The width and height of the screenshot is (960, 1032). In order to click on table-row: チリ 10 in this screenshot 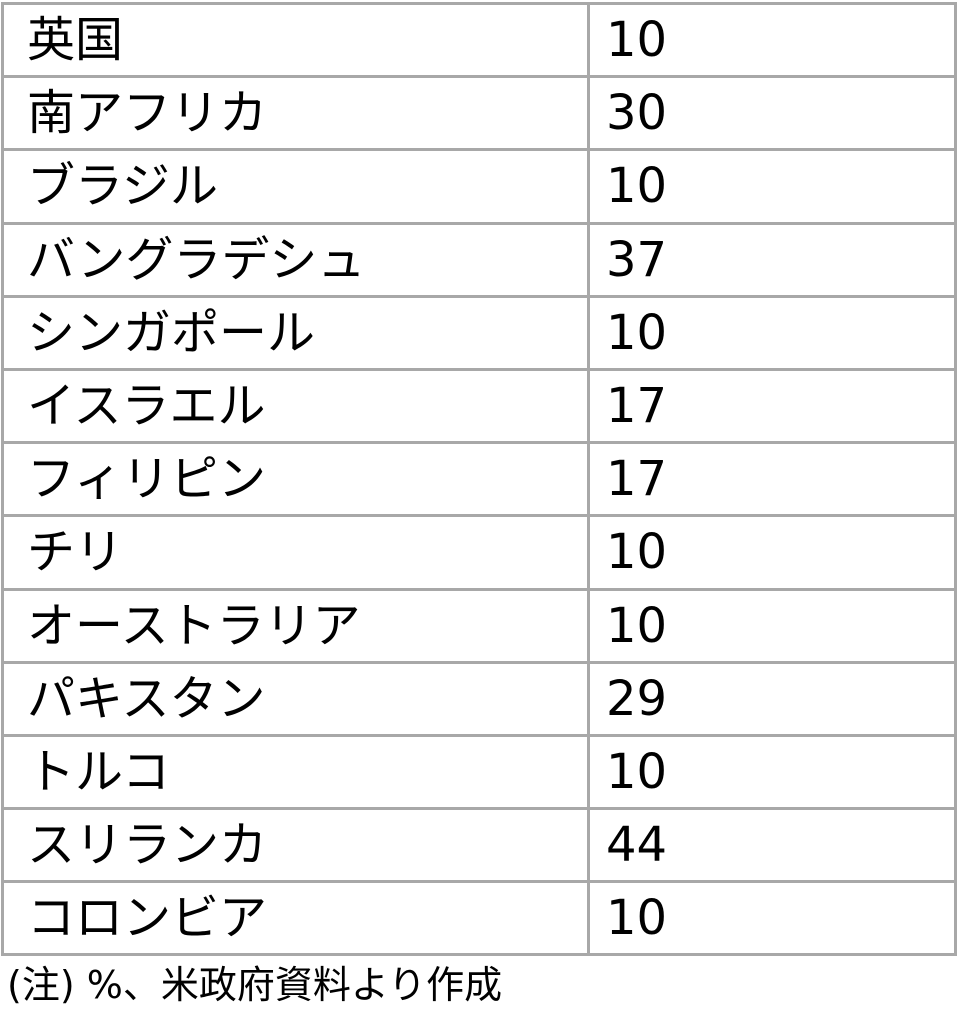, I will do `click(479, 554)`.